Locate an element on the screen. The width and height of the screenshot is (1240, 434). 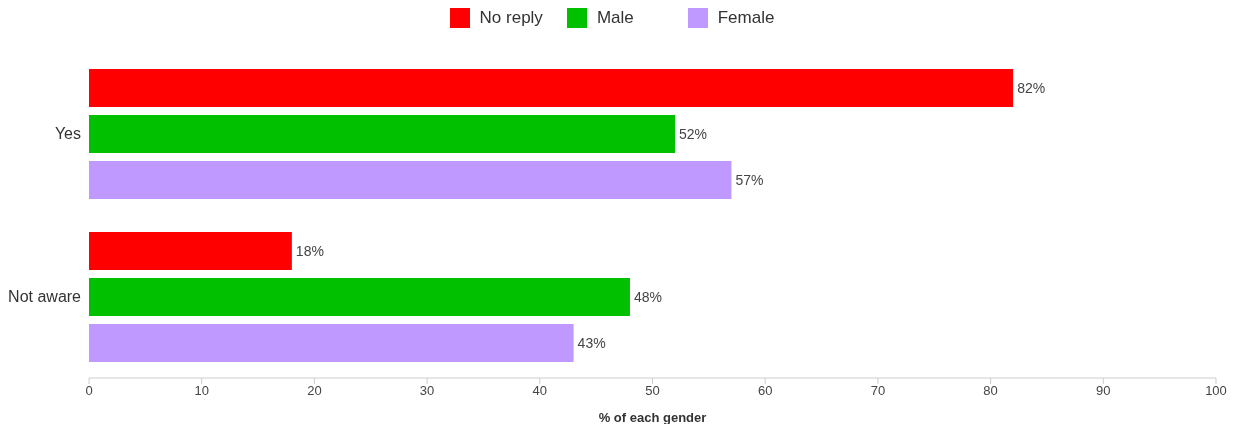
legend-label: No reply is located at coordinates (511, 18).